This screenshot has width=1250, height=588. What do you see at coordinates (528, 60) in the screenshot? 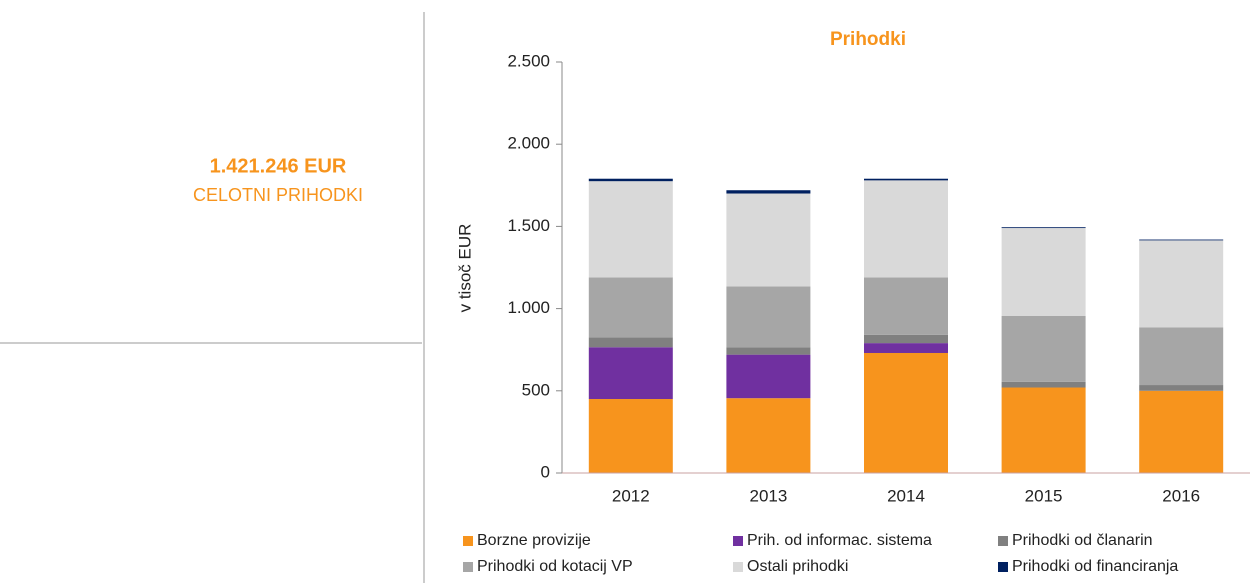
I see `y-tick-label: 2.500` at bounding box center [528, 60].